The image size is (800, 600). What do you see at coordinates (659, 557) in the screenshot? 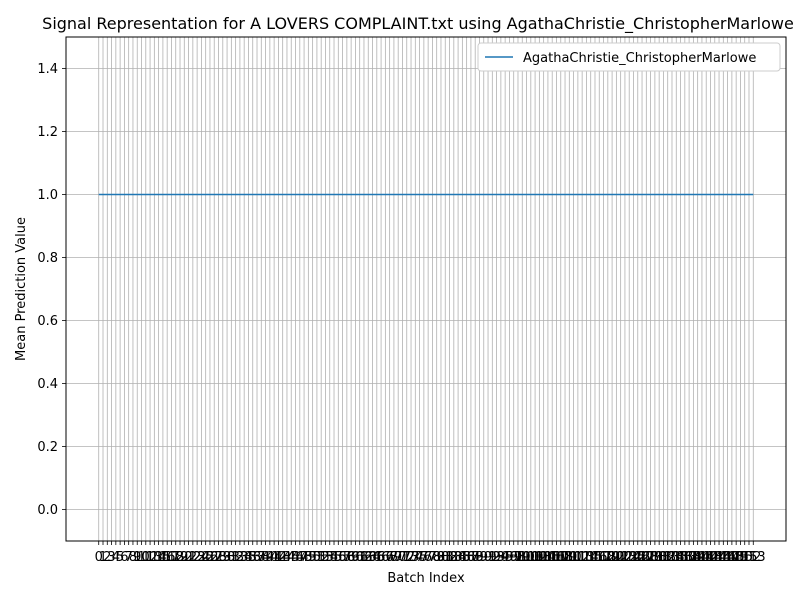
I see `x-tick-label: 131` at bounding box center [659, 557].